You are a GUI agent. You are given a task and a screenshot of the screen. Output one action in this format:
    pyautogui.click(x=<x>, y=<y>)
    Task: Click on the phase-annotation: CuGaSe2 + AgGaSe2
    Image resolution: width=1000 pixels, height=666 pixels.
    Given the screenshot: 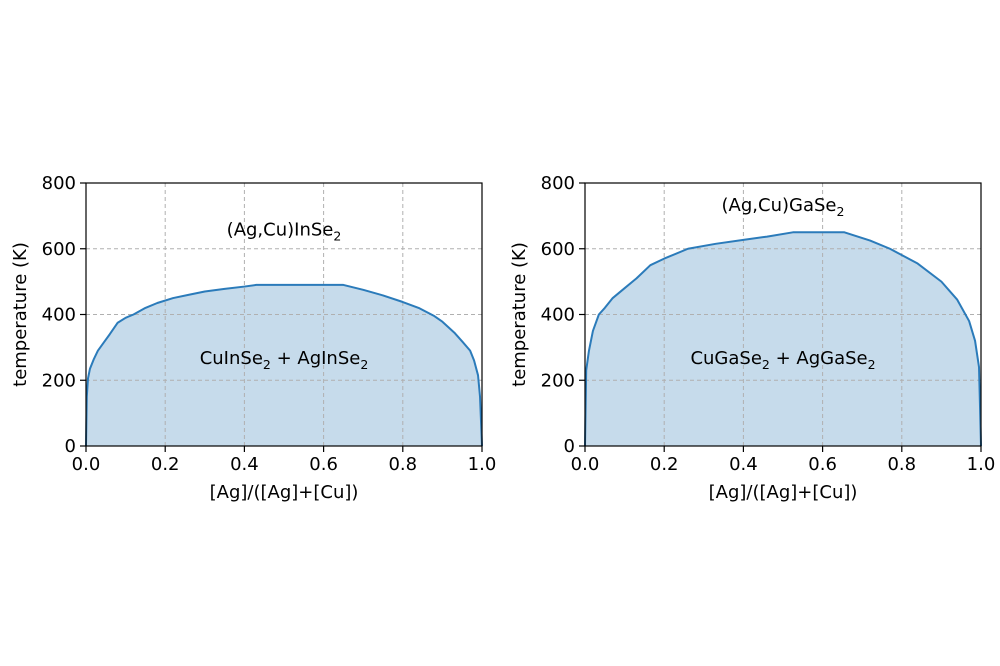 What is the action you would take?
    pyautogui.click(x=782, y=360)
    